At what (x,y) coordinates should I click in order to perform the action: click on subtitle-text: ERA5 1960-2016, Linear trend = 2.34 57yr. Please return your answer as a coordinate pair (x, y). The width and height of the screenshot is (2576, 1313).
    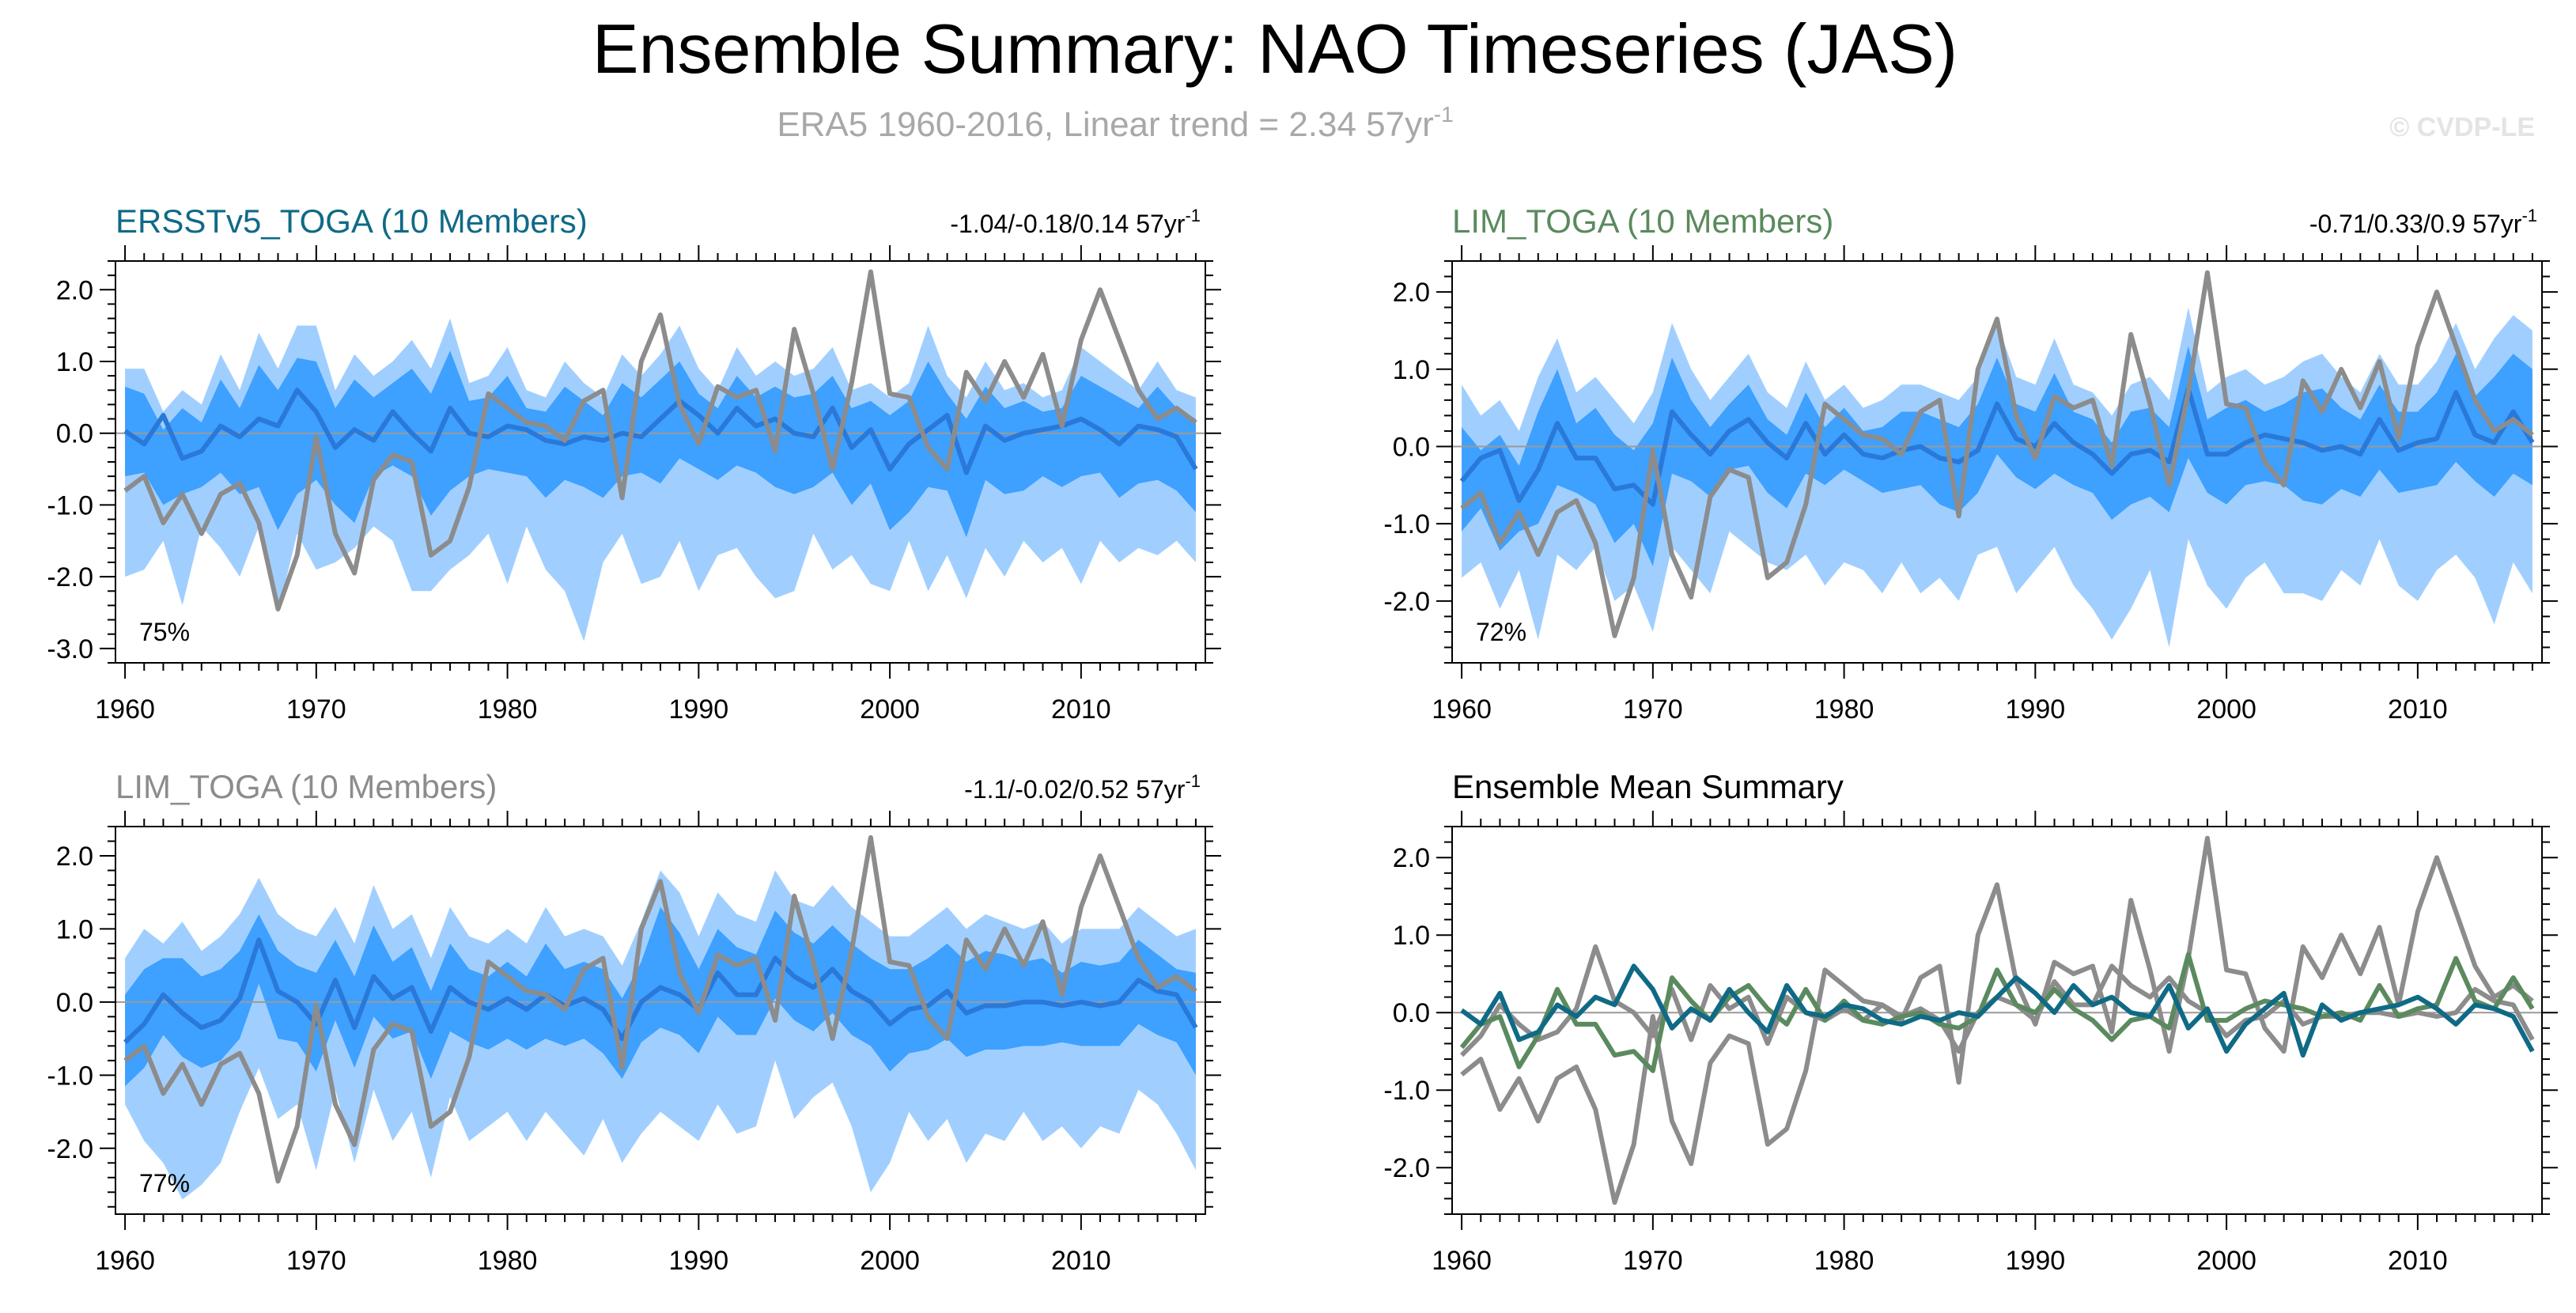
    Looking at the image, I should click on (1105, 125).